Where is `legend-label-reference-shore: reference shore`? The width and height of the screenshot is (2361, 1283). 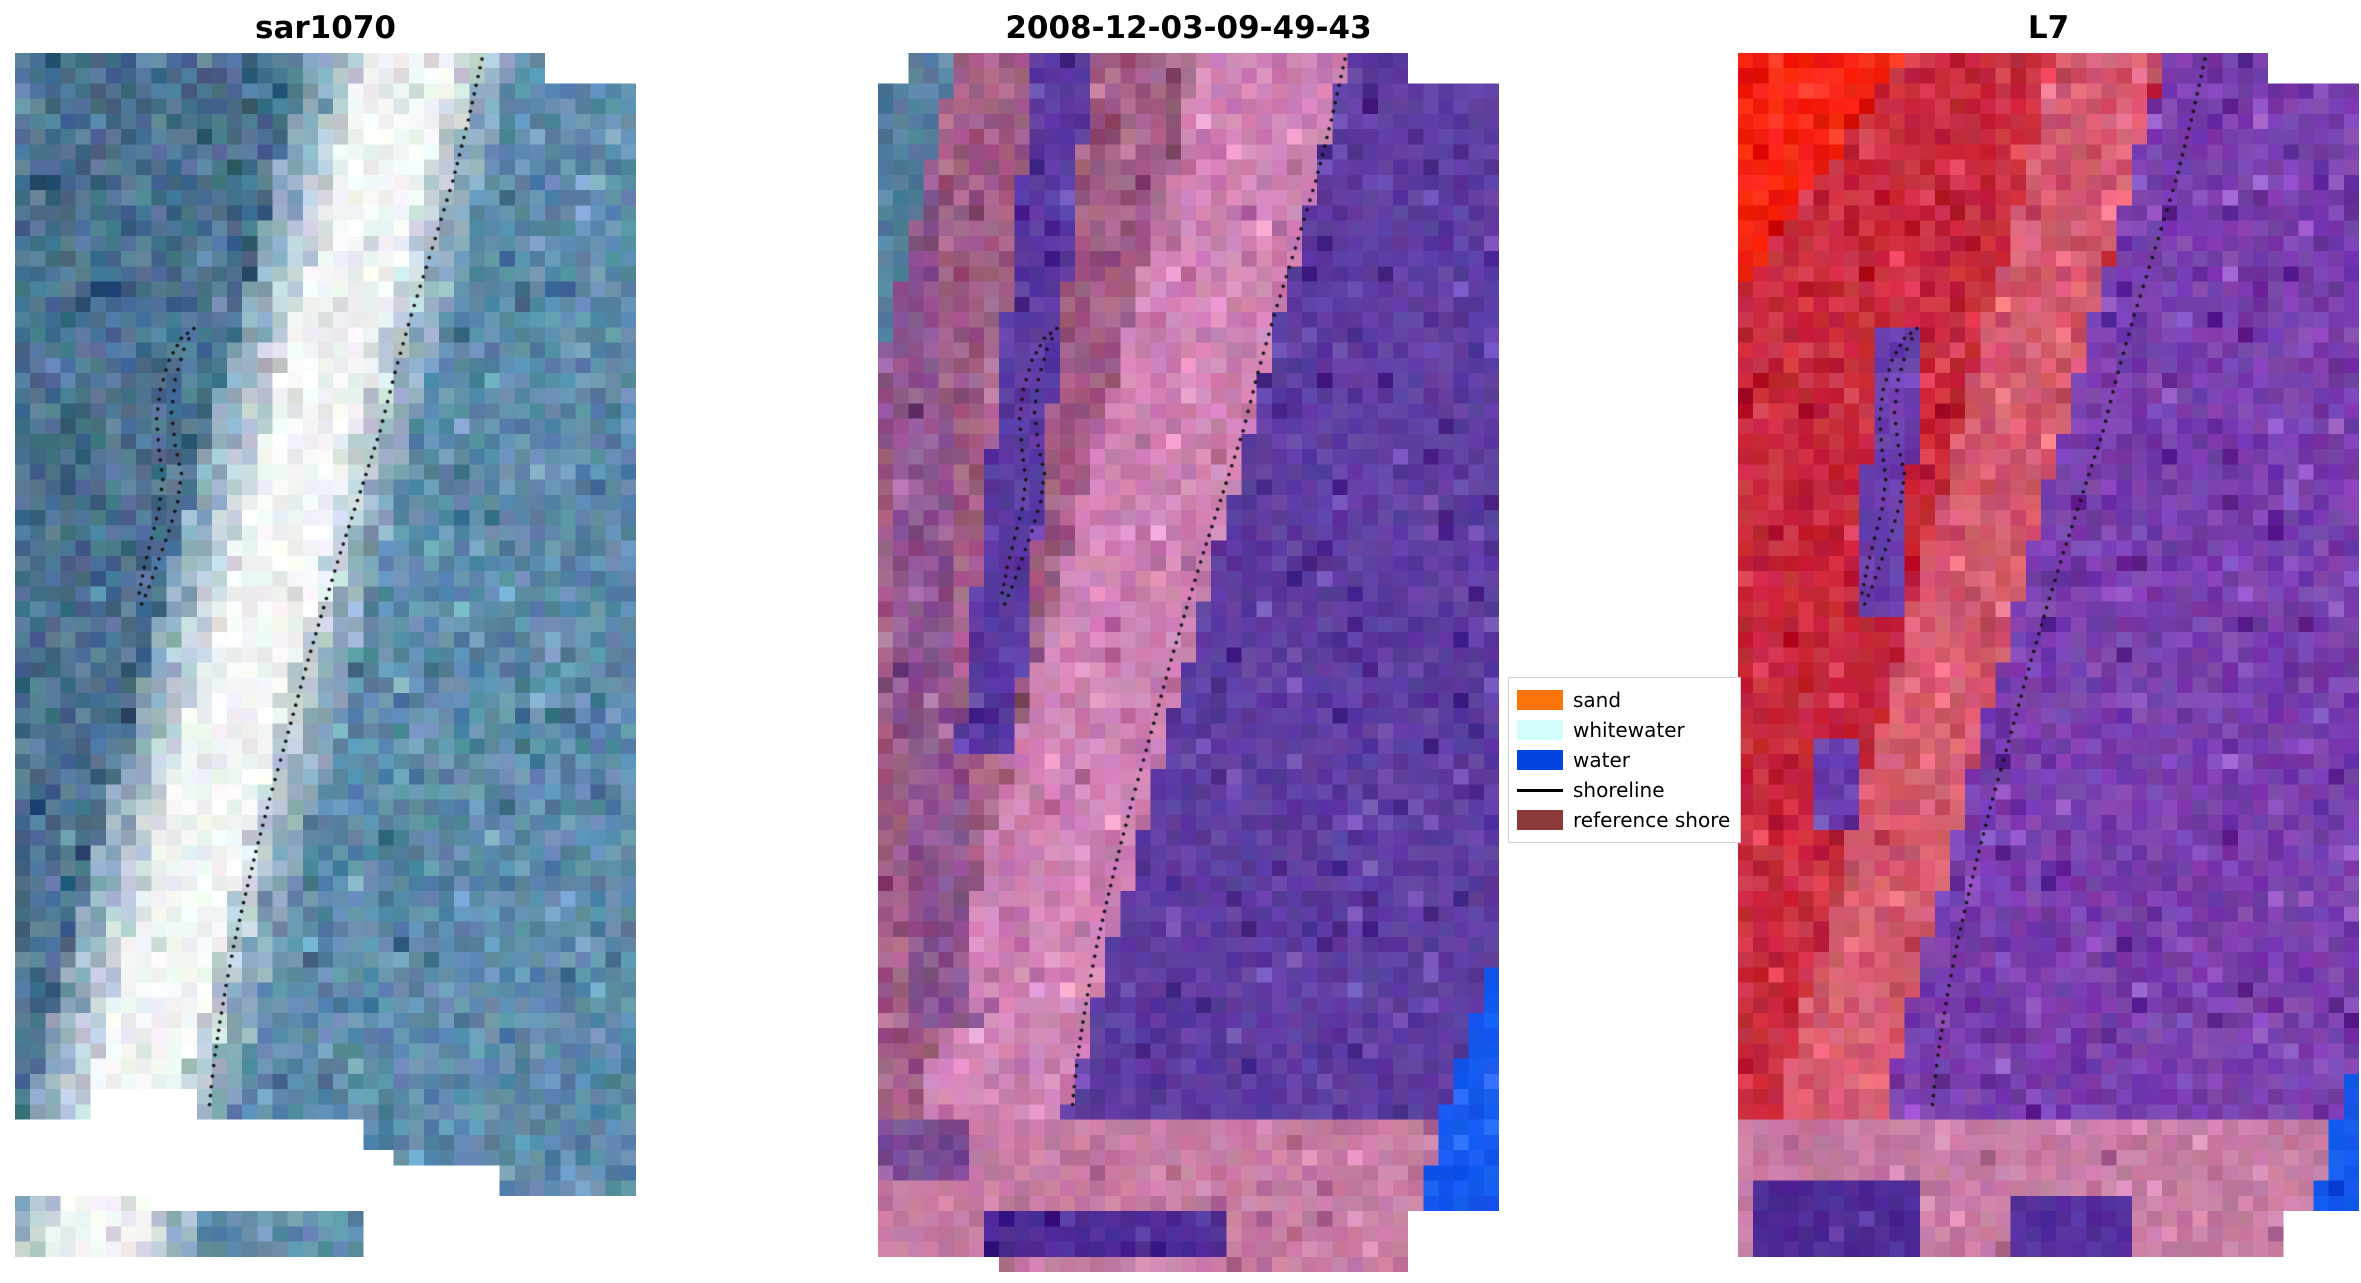
legend-label-reference-shore: reference shore is located at coordinates (1652, 820).